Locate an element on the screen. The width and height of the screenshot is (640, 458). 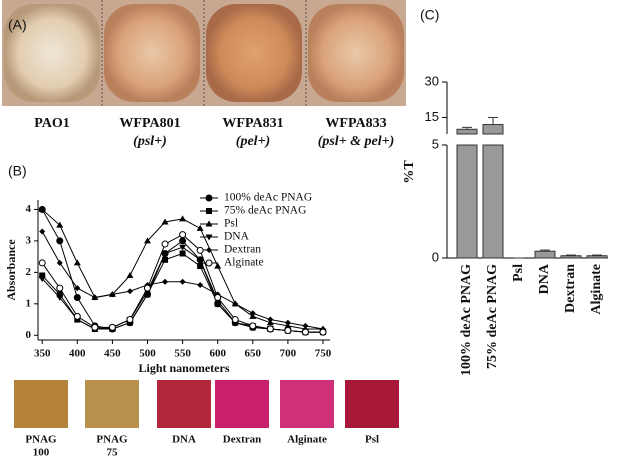
x-axis-label: Light nanometers is located at coordinates (184, 368).